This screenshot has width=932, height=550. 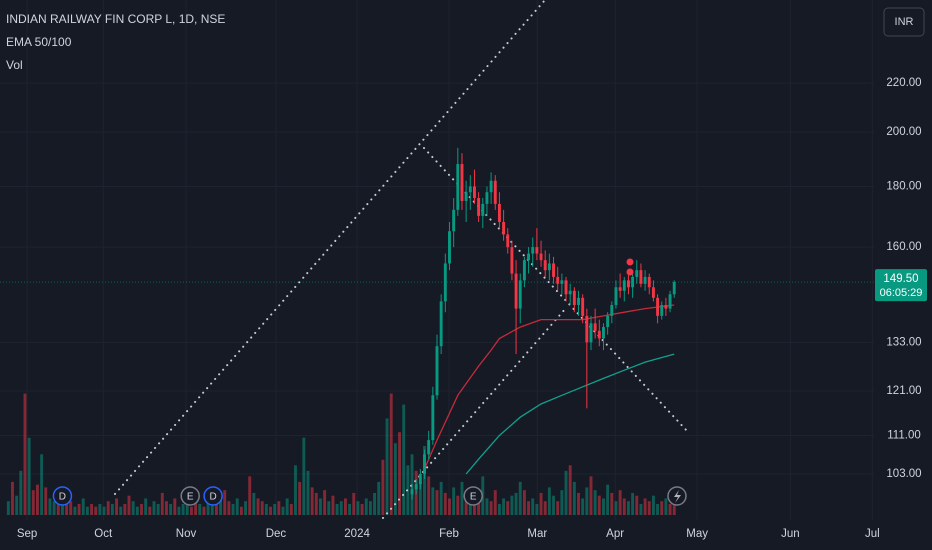 What do you see at coordinates (27, 534) in the screenshot?
I see `x-tick-label: Sep` at bounding box center [27, 534].